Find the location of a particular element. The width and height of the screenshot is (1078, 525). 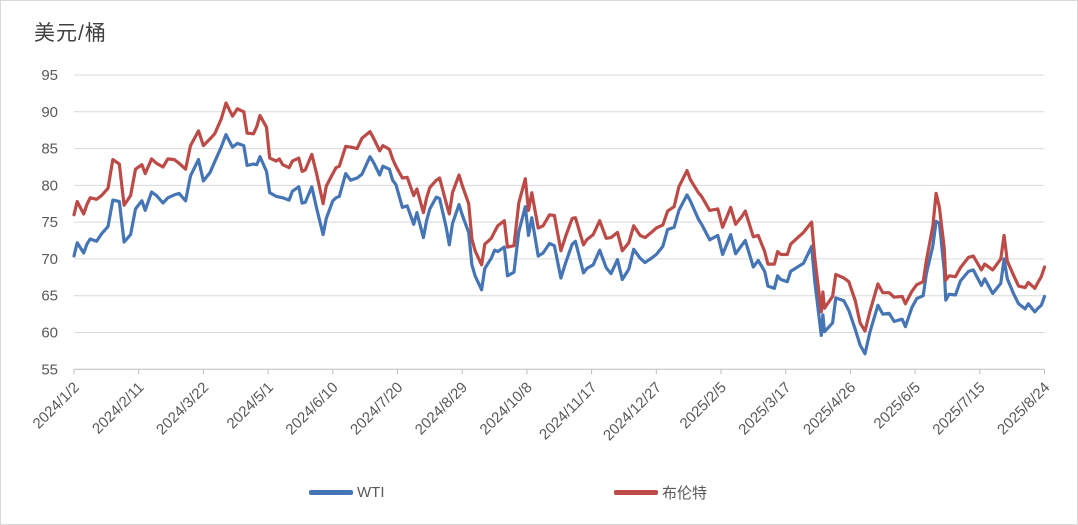

axis-unit-title: 美元/桶 is located at coordinates (70, 33).